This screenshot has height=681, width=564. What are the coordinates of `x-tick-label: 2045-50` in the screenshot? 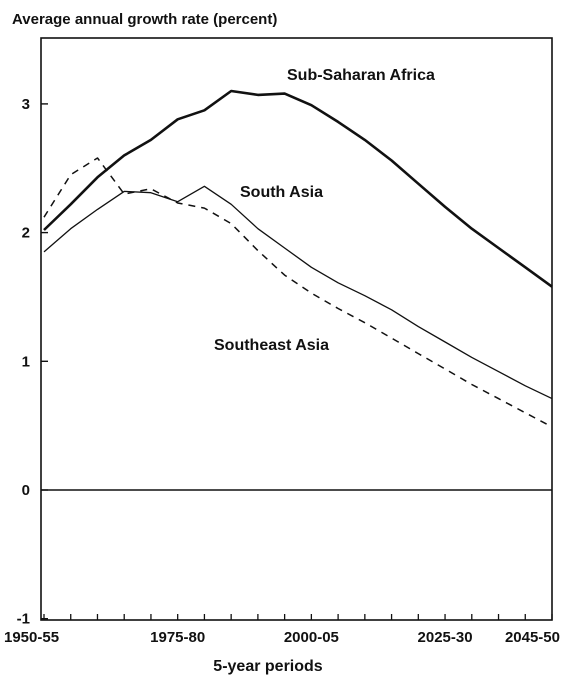 It's located at (532, 637).